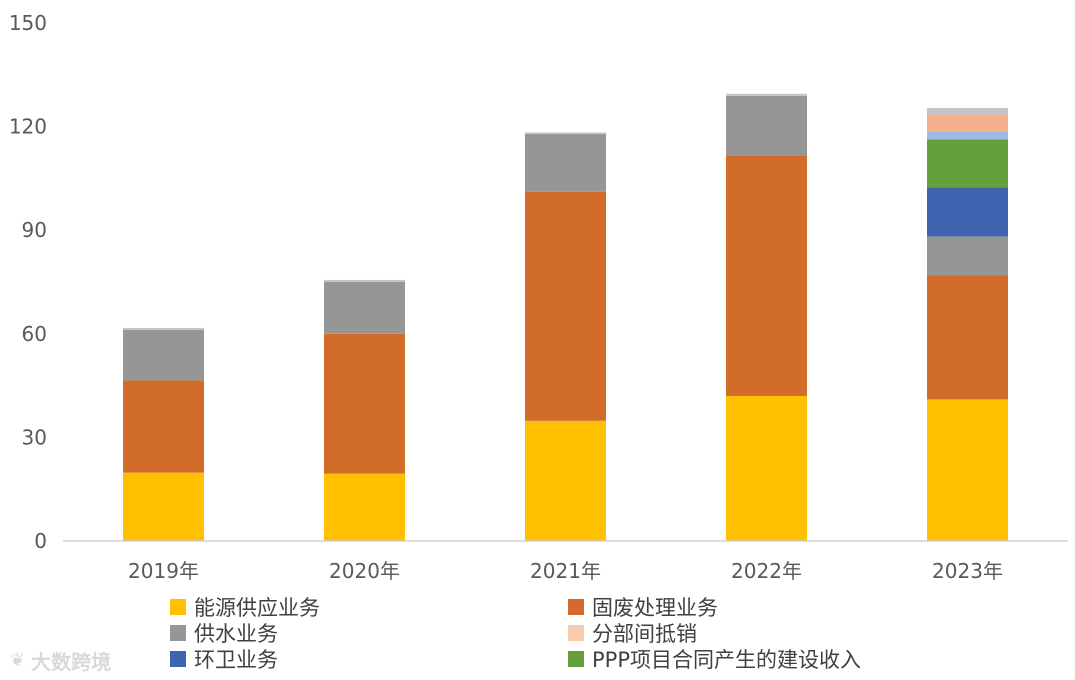 Image resolution: width=1075 pixels, height=680 pixels. I want to click on y-tick-label: 60, so click(34, 334).